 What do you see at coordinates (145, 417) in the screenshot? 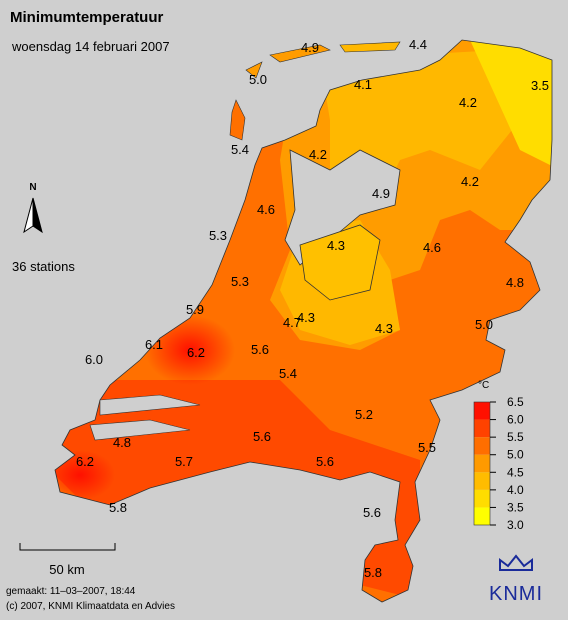
I see `estuary` at bounding box center [145, 417].